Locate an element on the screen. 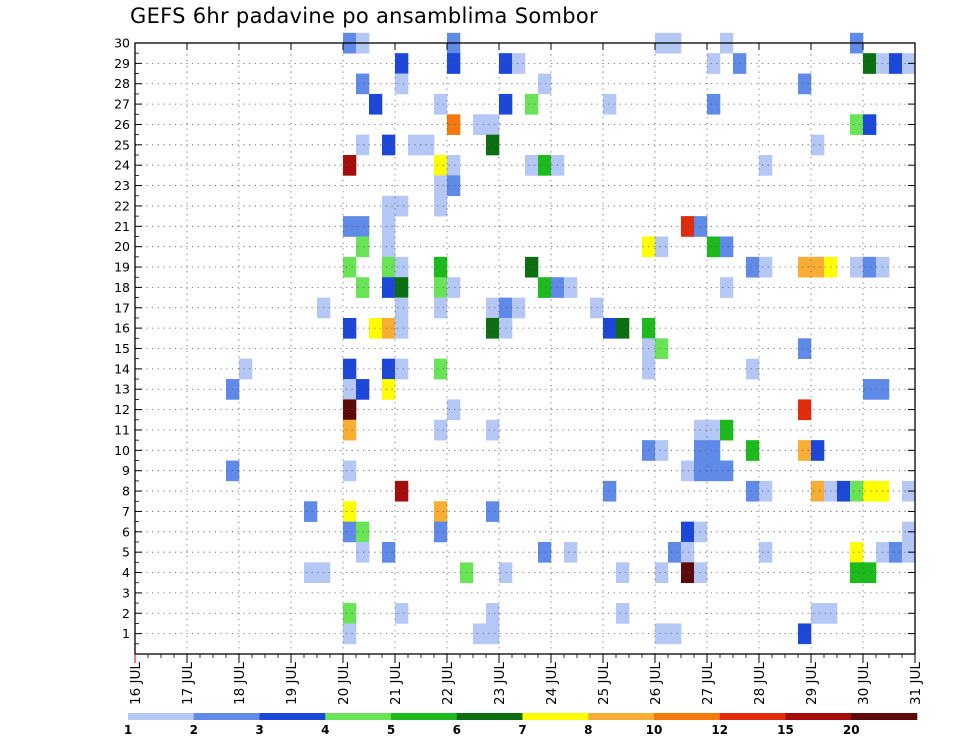 The height and width of the screenshot is (742, 960). y-tick-label: 9 is located at coordinates (126, 470).